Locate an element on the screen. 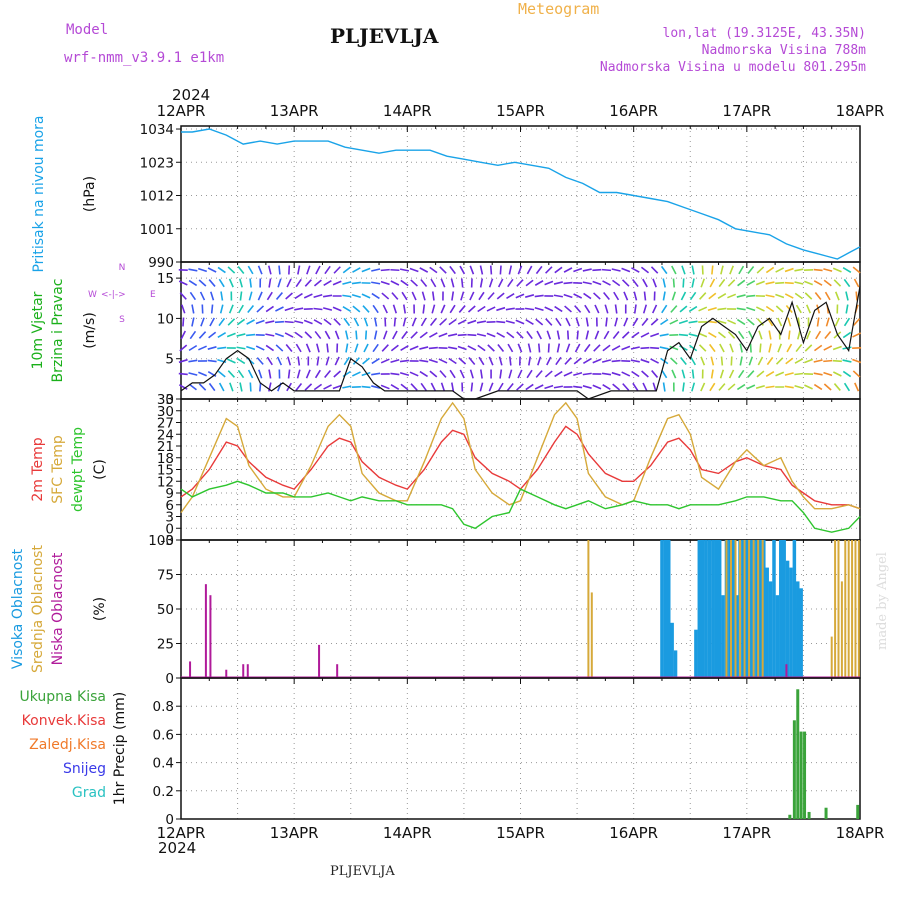 The image size is (900, 900). y-tick-label: 15 is located at coordinates (165, 279).